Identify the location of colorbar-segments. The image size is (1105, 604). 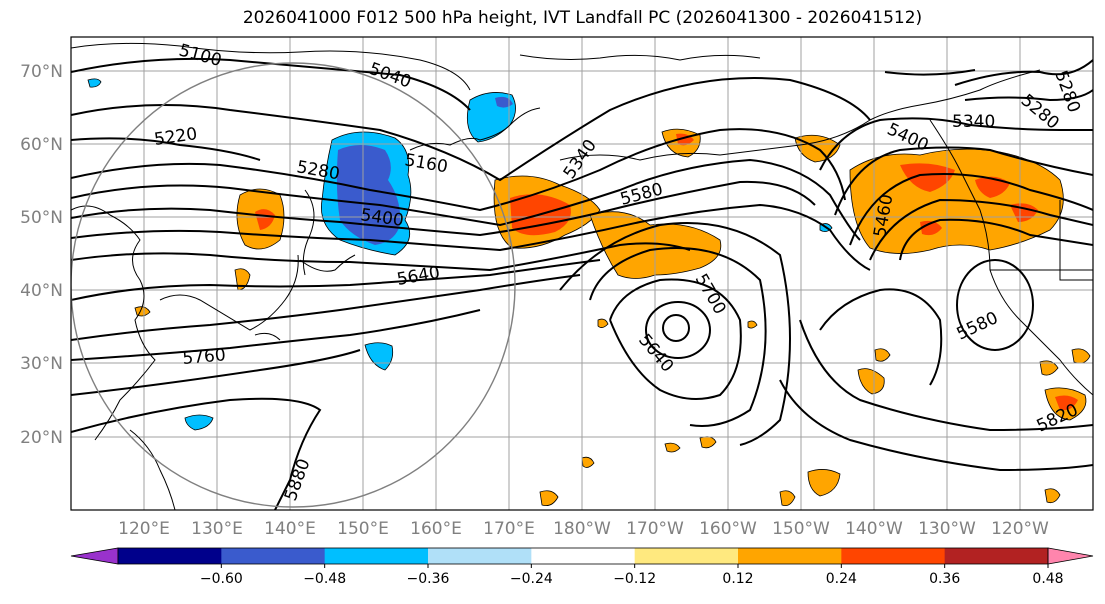
(582, 556).